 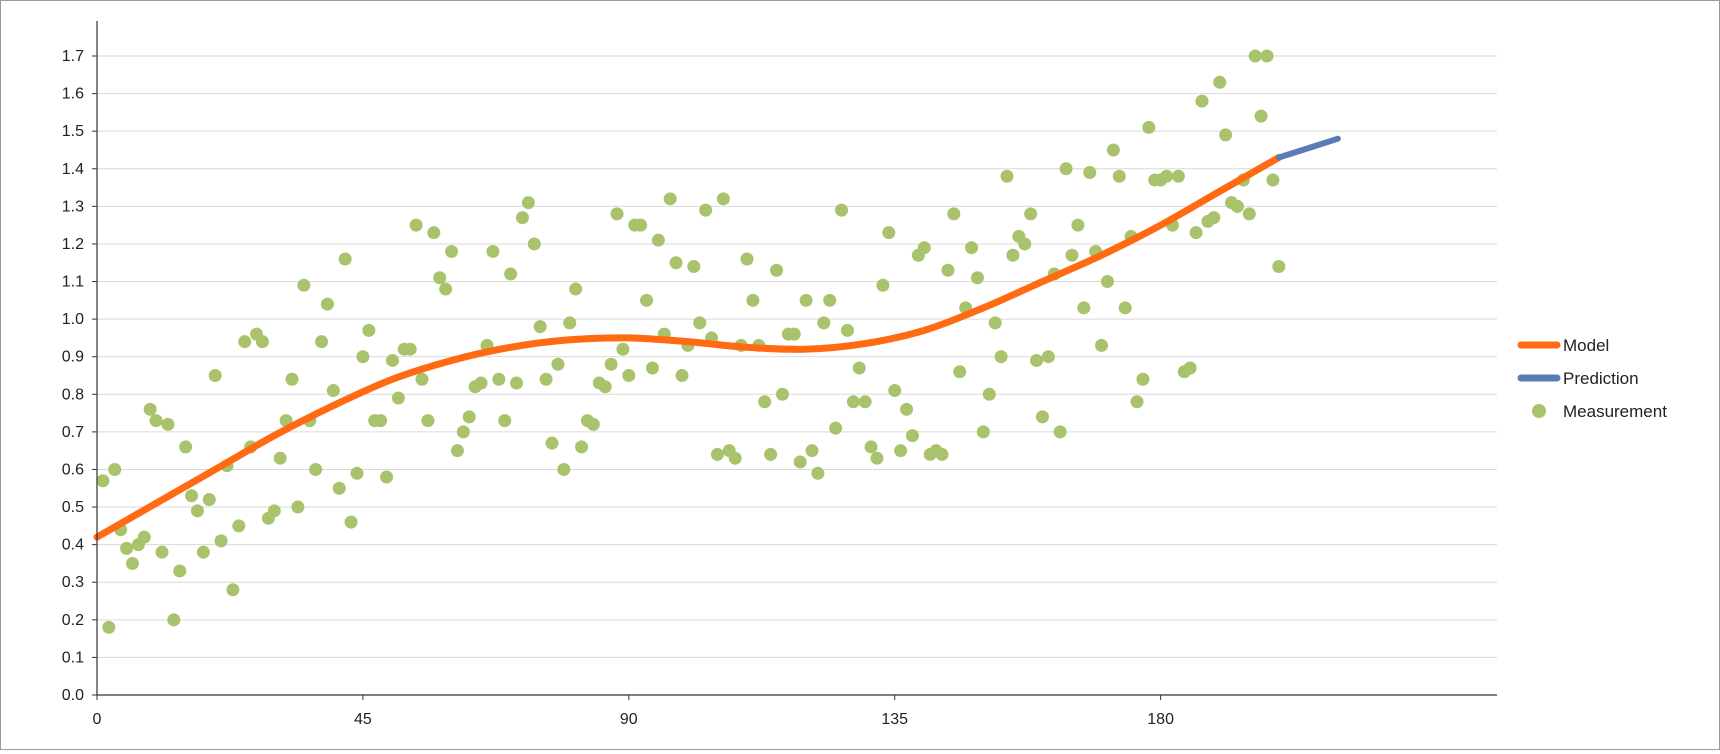 What do you see at coordinates (73, 657) in the screenshot?
I see `y-tick-label: 0.1` at bounding box center [73, 657].